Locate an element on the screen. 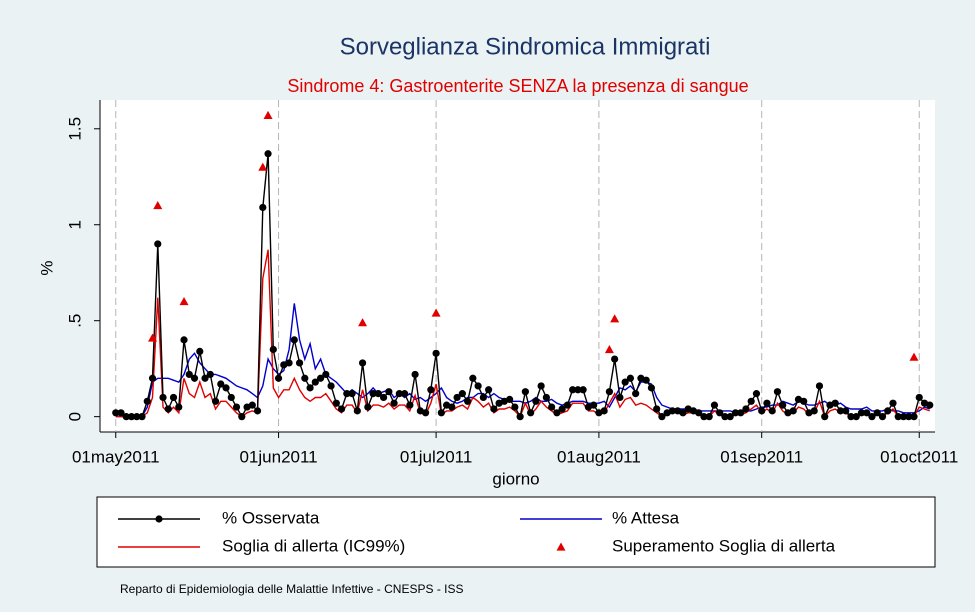 This screenshot has width=975, height=612. legend-label: % Osservata is located at coordinates (271, 517).